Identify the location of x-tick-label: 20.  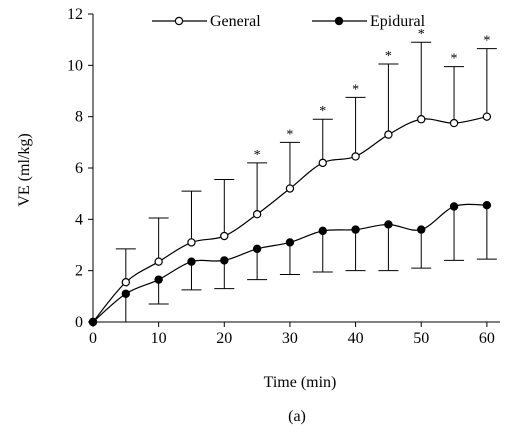
(224, 338).